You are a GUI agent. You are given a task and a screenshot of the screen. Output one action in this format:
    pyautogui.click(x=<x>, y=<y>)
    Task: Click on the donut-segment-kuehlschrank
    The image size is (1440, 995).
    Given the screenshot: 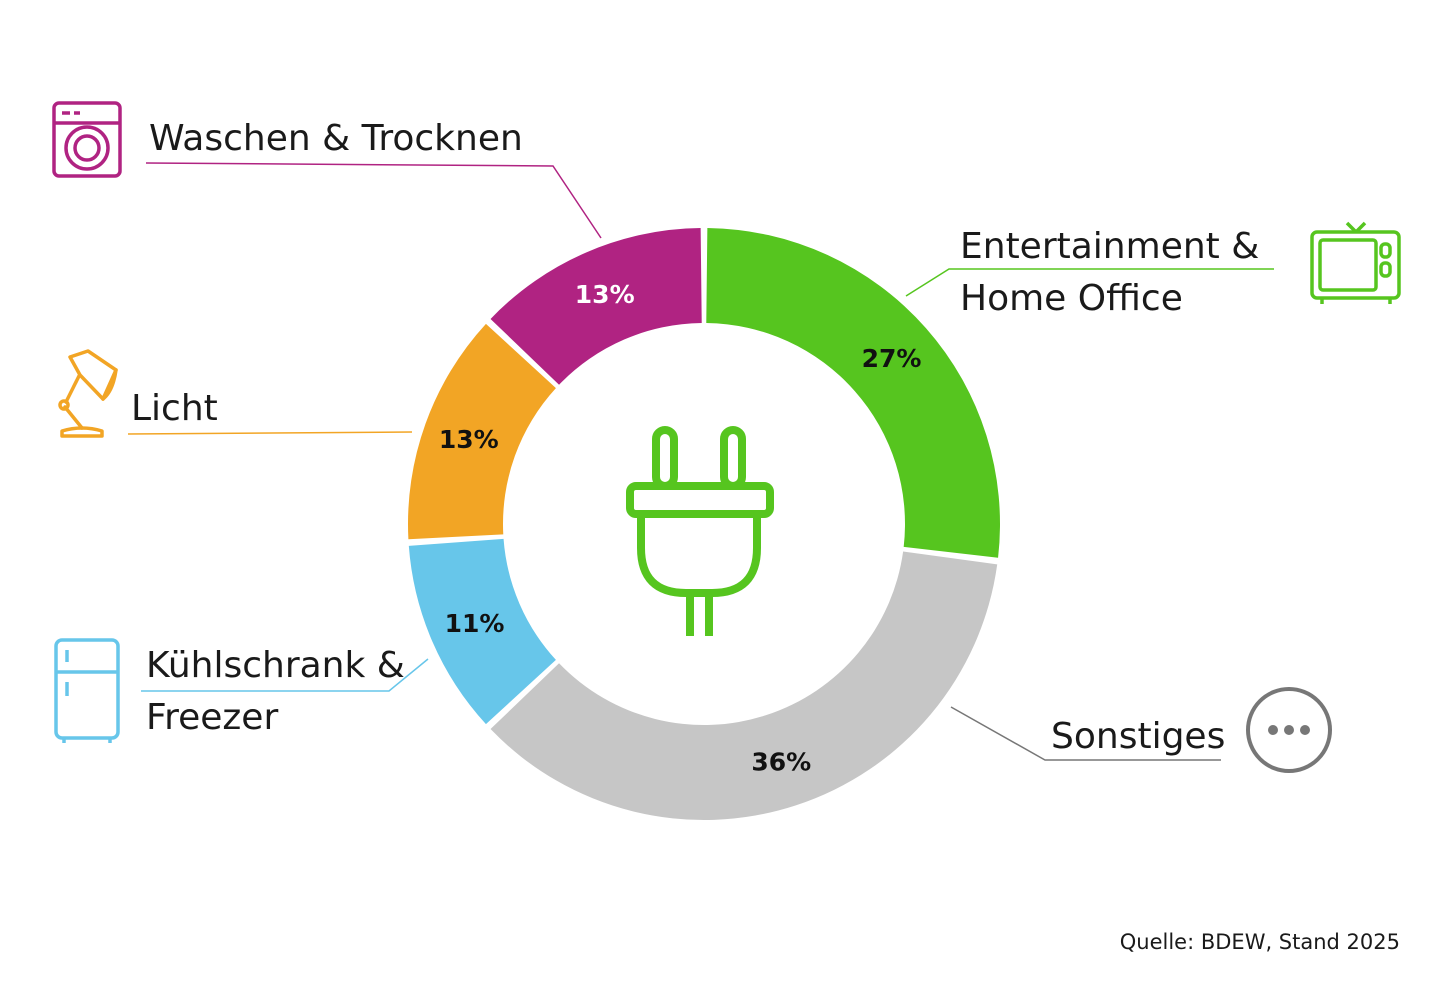 What is the action you would take?
    pyautogui.click(x=482, y=631)
    